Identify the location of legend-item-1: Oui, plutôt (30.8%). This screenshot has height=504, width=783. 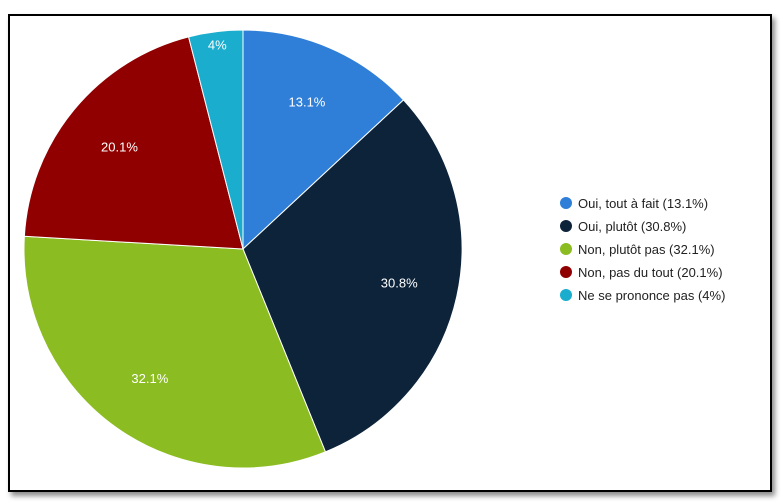
(632, 226).